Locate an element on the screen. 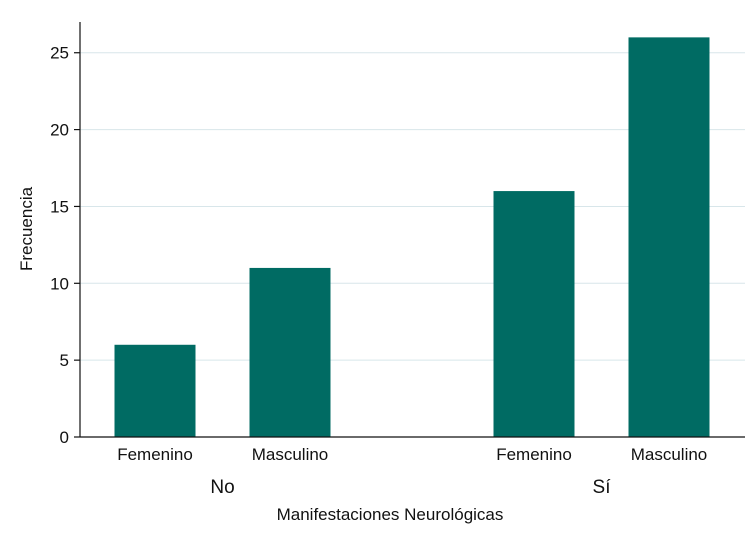 The width and height of the screenshot is (751, 537). bar-no-femenino is located at coordinates (155, 390).